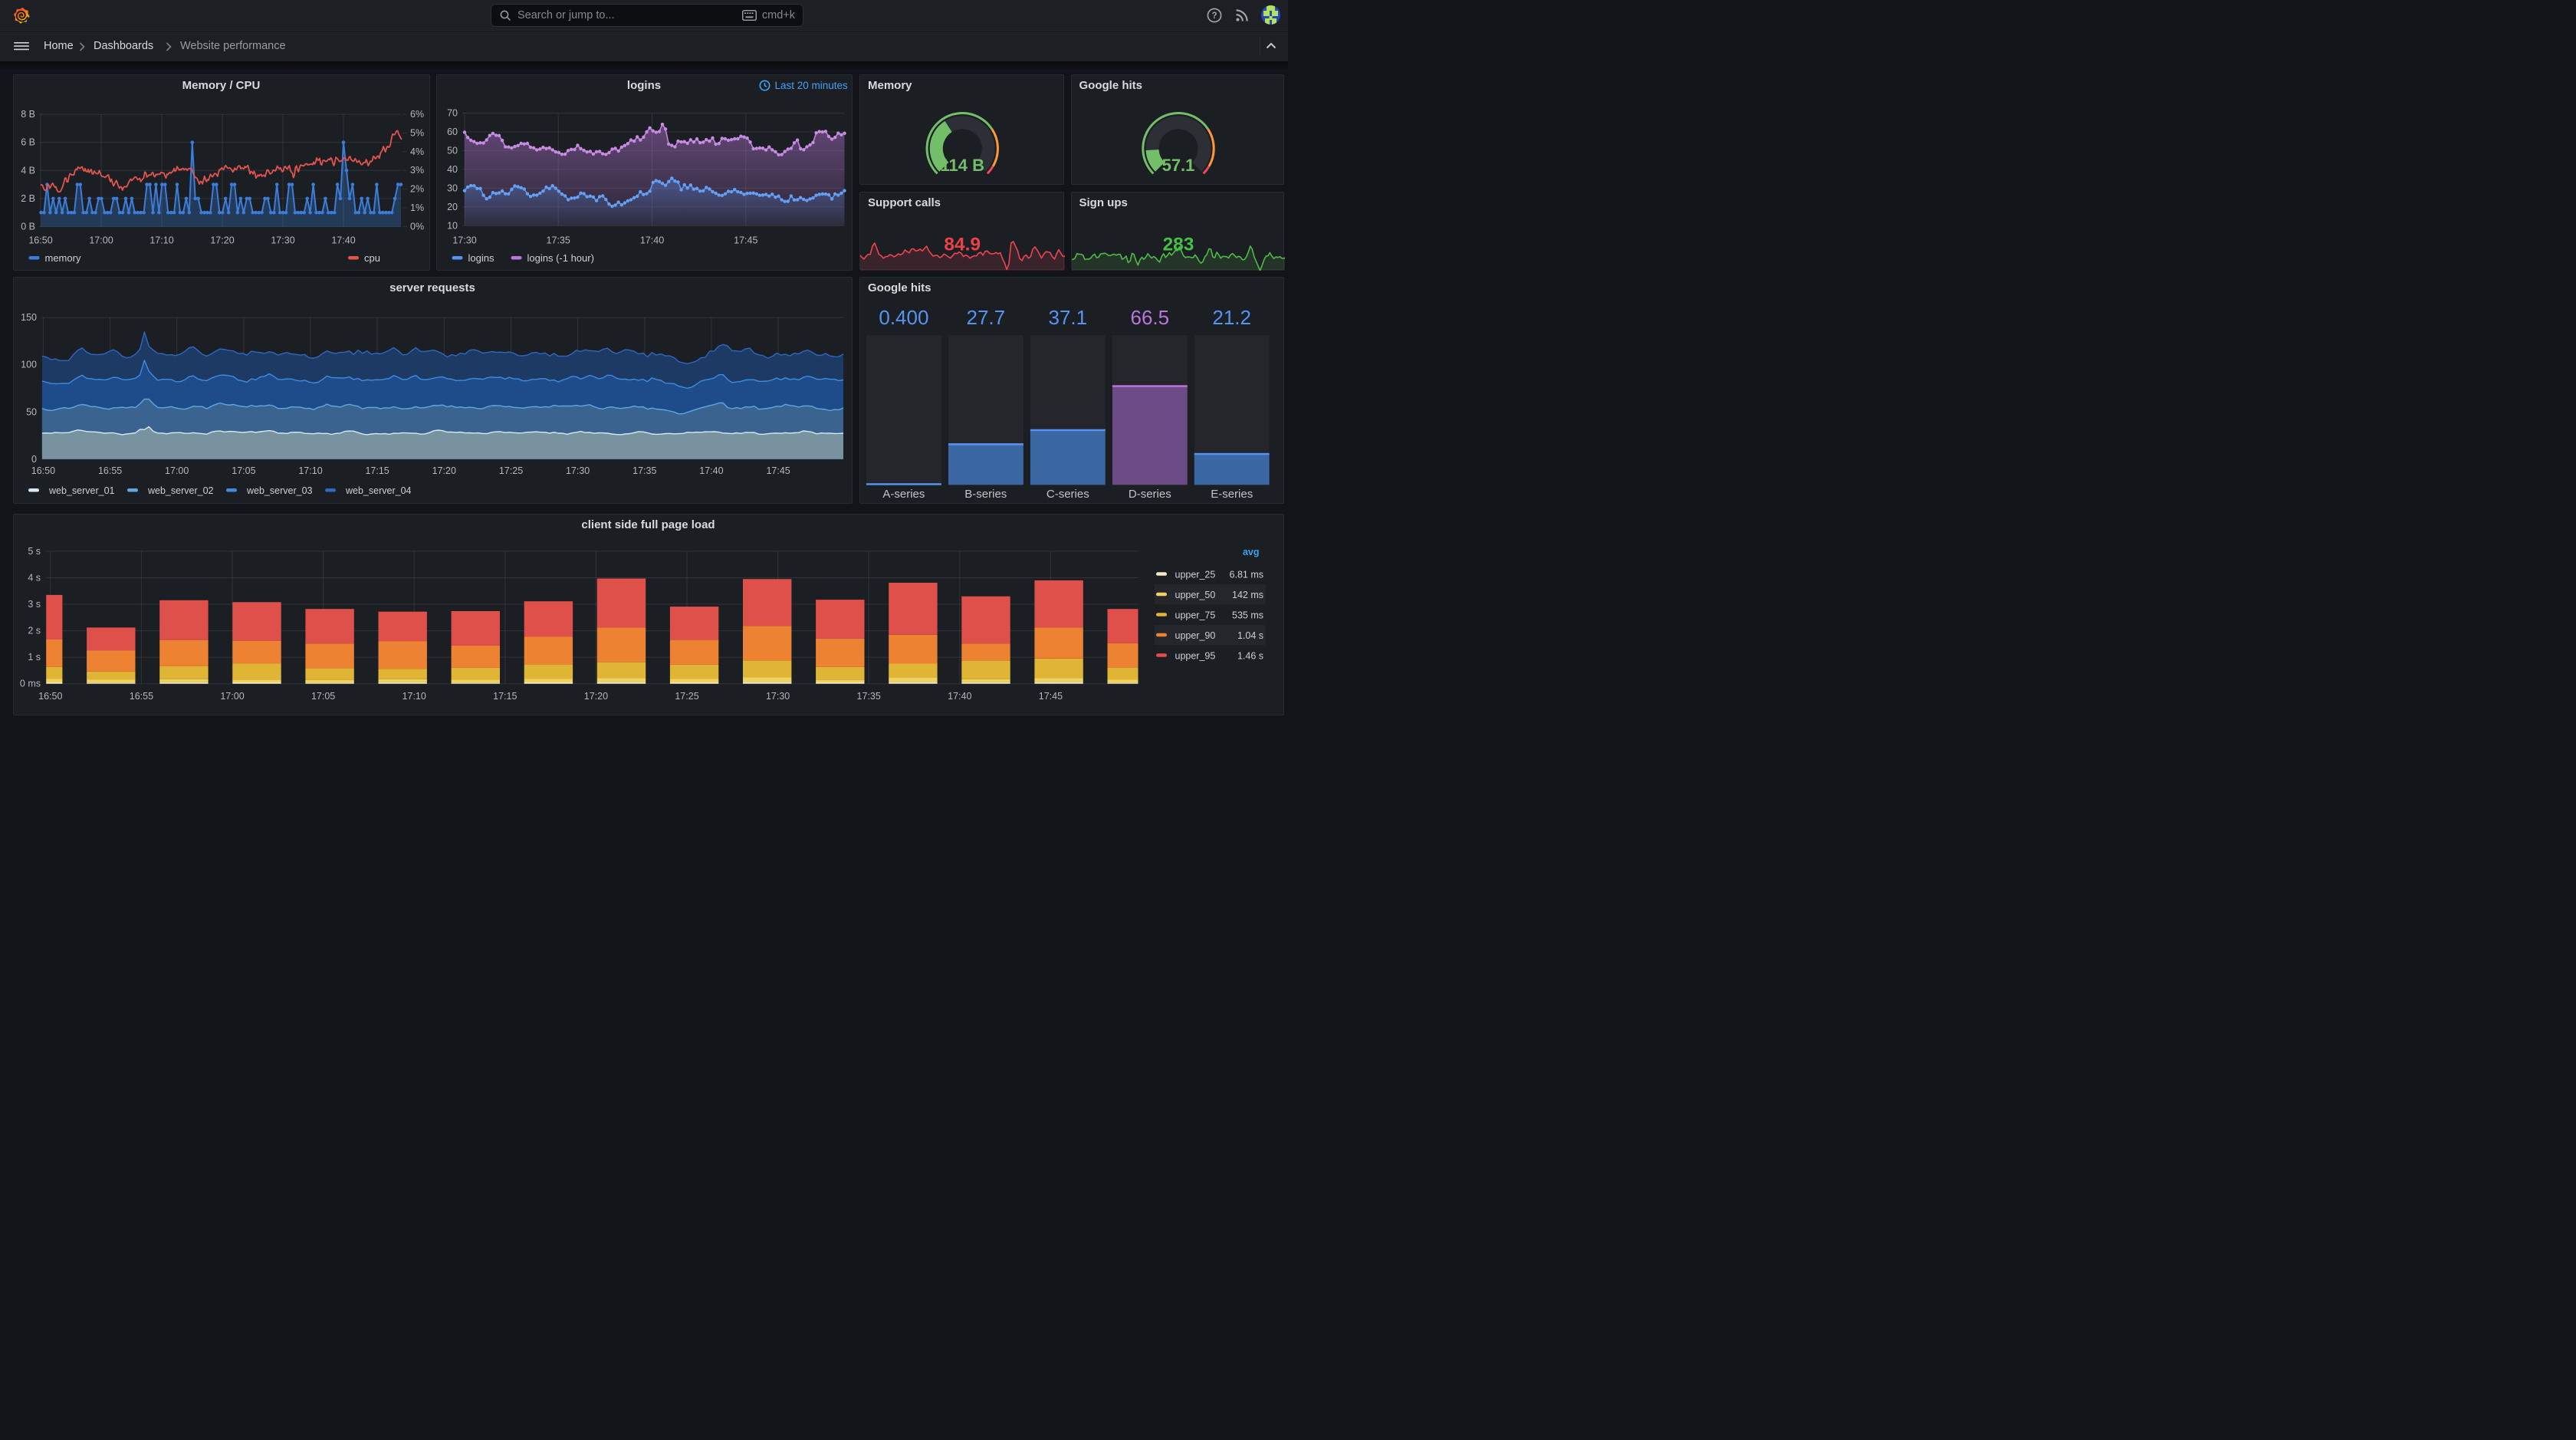  I want to click on svg-text: 6%, so click(417, 114).